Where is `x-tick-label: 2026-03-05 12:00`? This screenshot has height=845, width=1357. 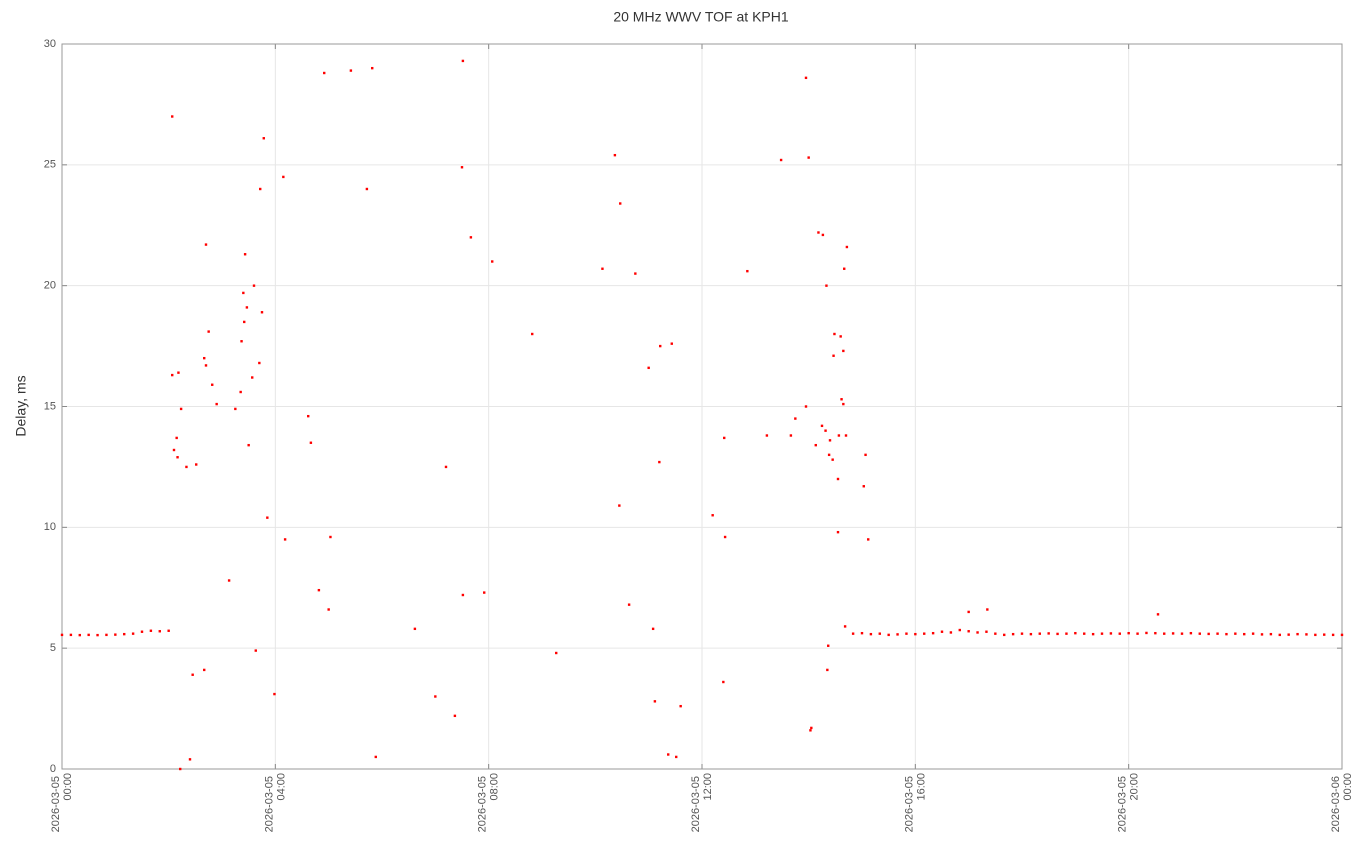 x-tick-label: 2026-03-05 12:00 is located at coordinates (702, 802).